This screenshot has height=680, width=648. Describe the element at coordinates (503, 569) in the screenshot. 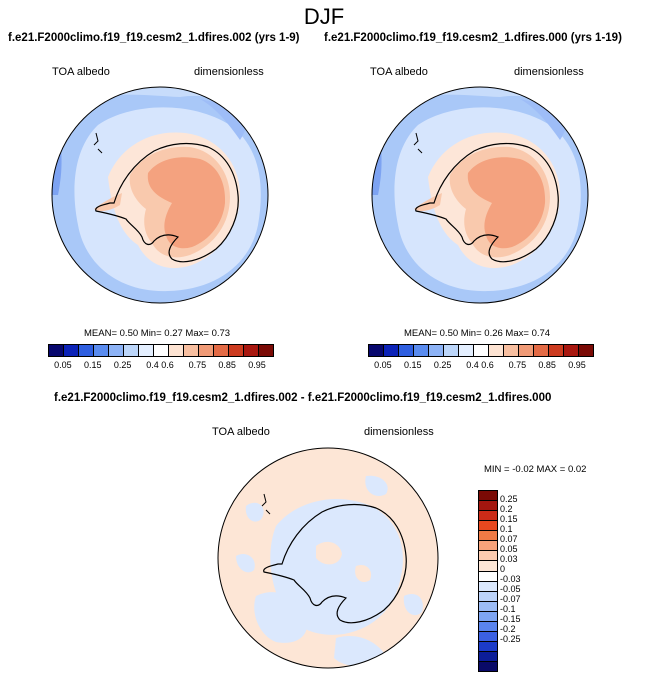

I see `colorbar-tick-label: 0` at that location.